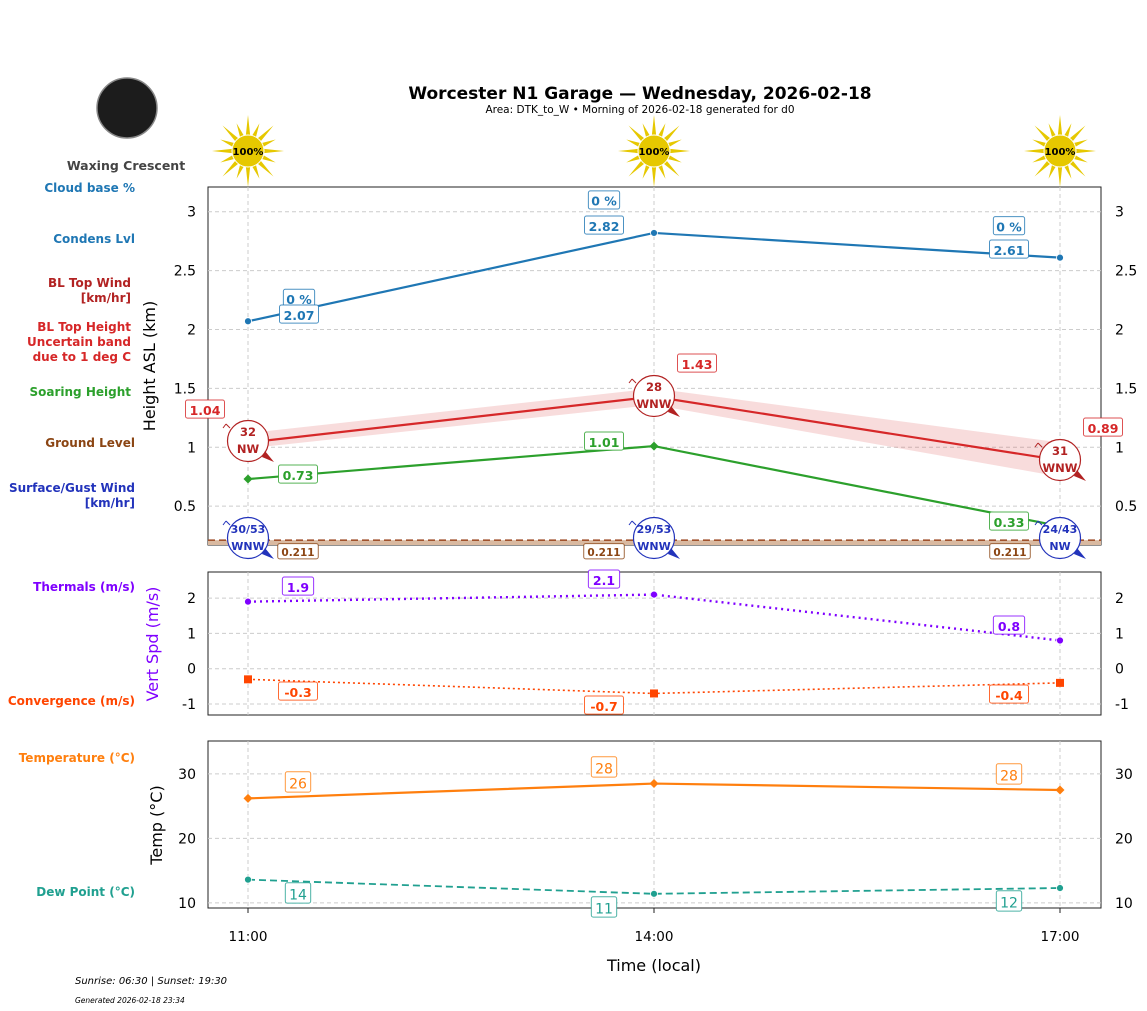 The image size is (1147, 1011). I want to click on row-label: Convergence (m/s), so click(71, 701).